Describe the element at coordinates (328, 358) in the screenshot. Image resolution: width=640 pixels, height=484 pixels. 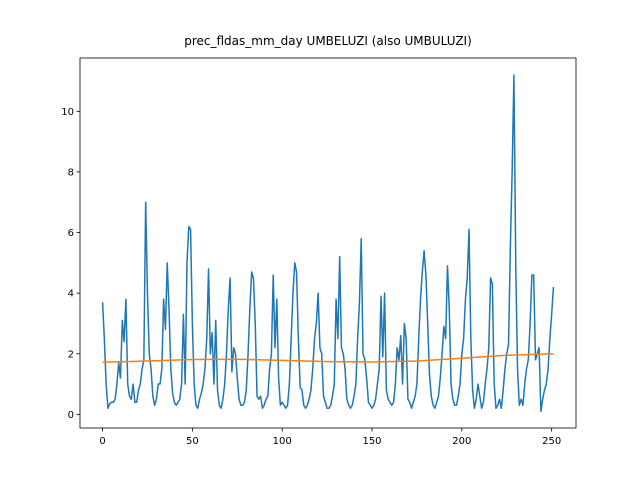
I see `data-line` at that location.